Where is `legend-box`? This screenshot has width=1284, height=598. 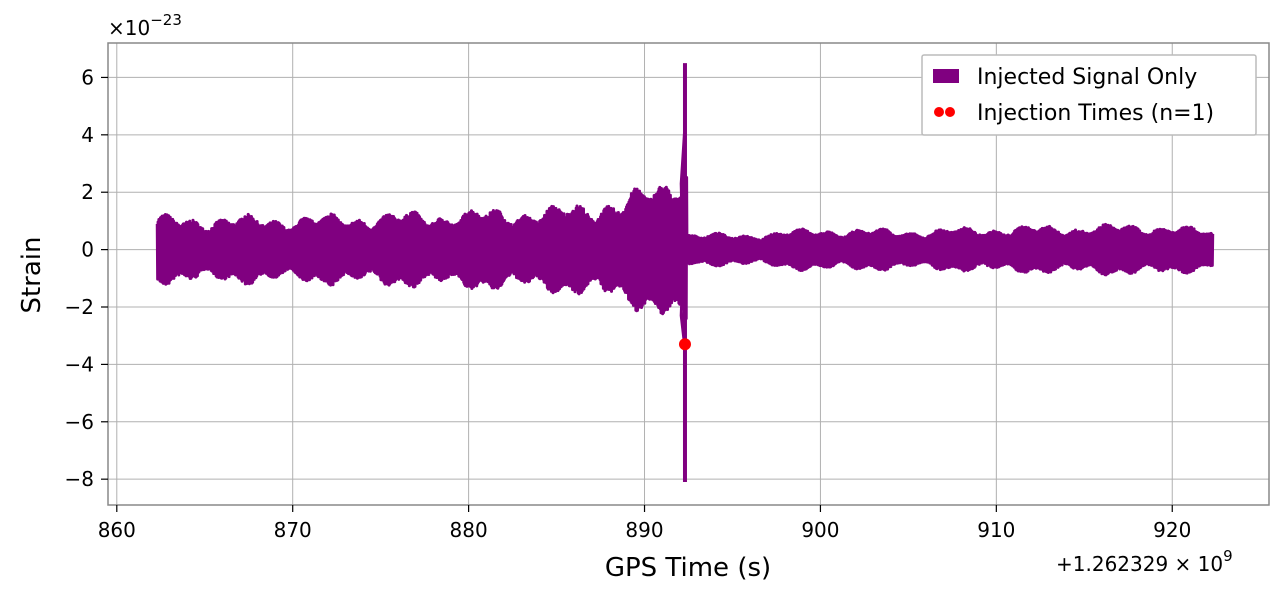 legend-box is located at coordinates (1089, 95).